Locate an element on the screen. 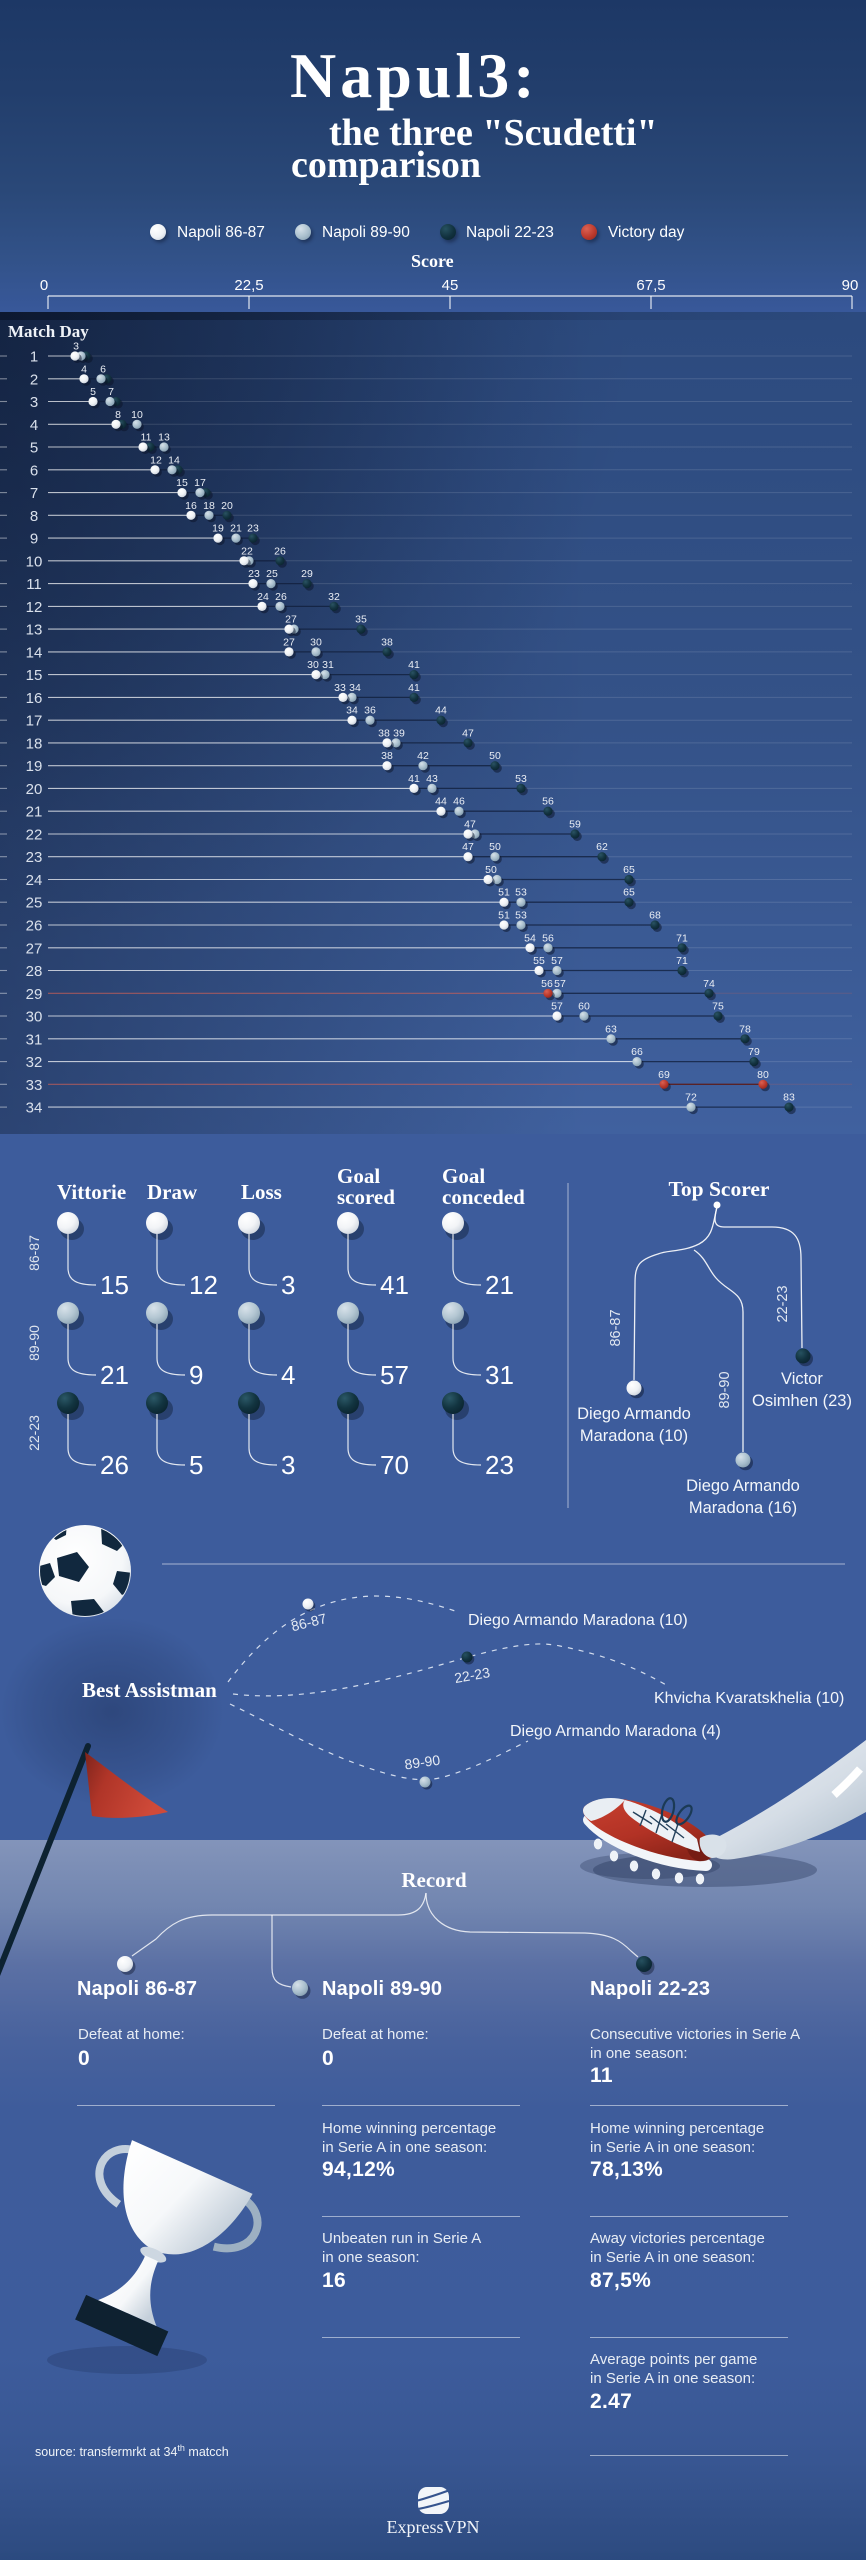  svg-text: Diego Armando Maradona (10) is located at coordinates (578, 1620).